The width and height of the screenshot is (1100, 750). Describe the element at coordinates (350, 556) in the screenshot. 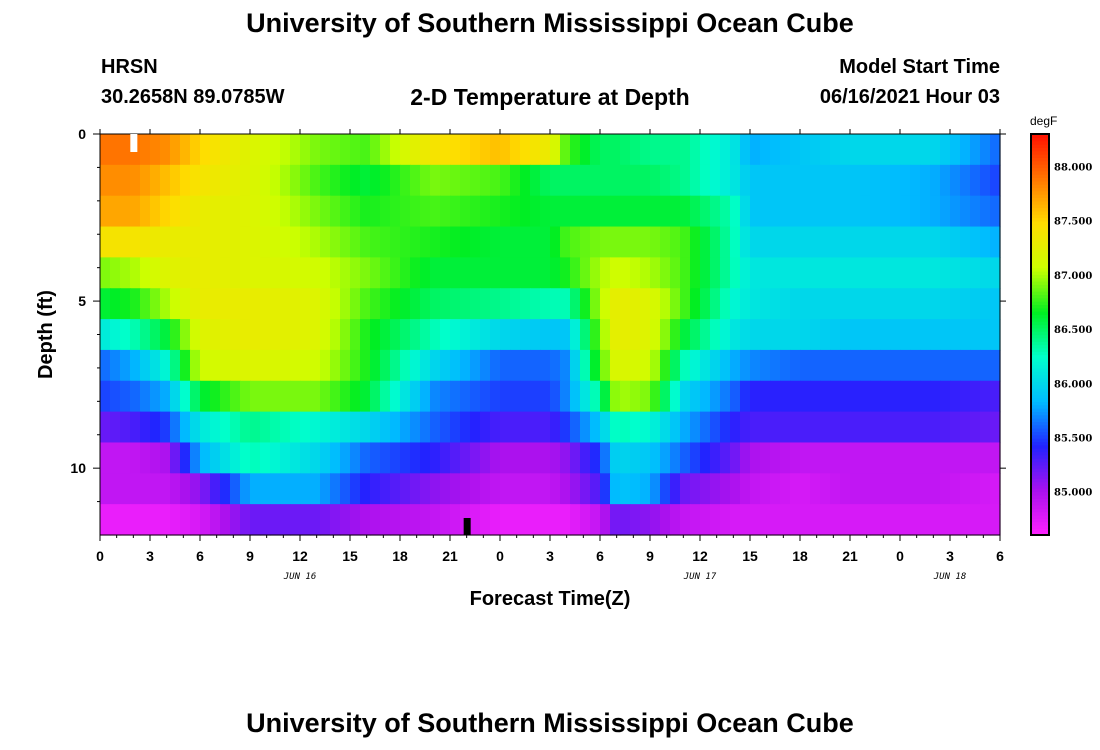

I see `x-tick-label: 15` at that location.